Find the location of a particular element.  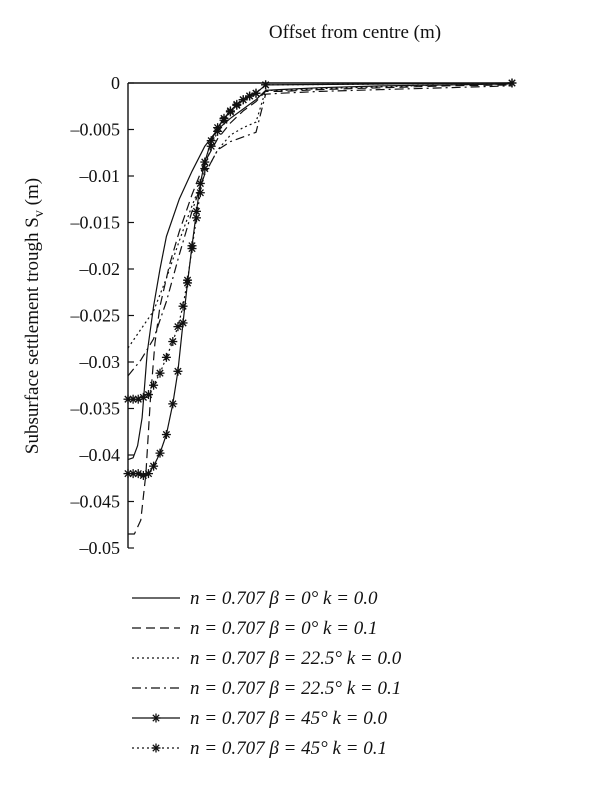

y-tick-label: –0.04 is located at coordinates (100, 455).